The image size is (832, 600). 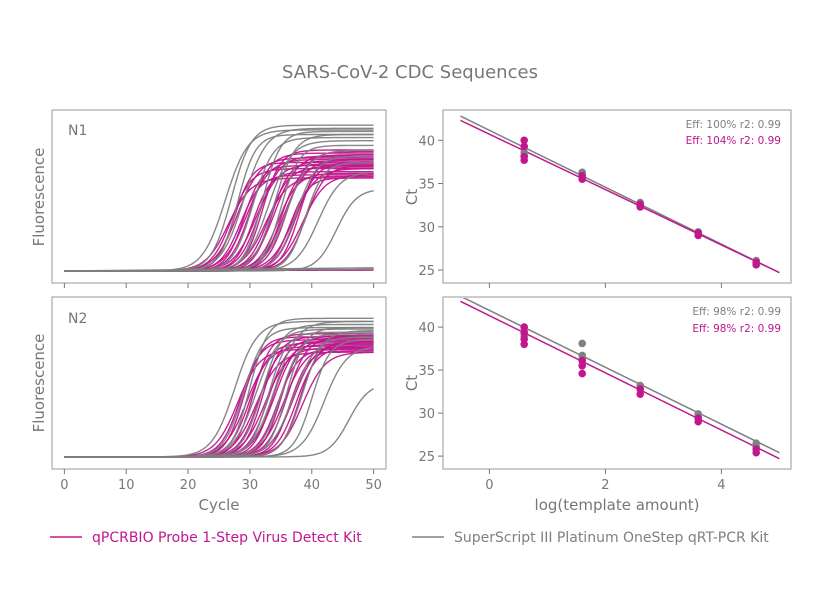 What do you see at coordinates (77, 131) in the screenshot?
I see `panel-label-n1: N1` at bounding box center [77, 131].